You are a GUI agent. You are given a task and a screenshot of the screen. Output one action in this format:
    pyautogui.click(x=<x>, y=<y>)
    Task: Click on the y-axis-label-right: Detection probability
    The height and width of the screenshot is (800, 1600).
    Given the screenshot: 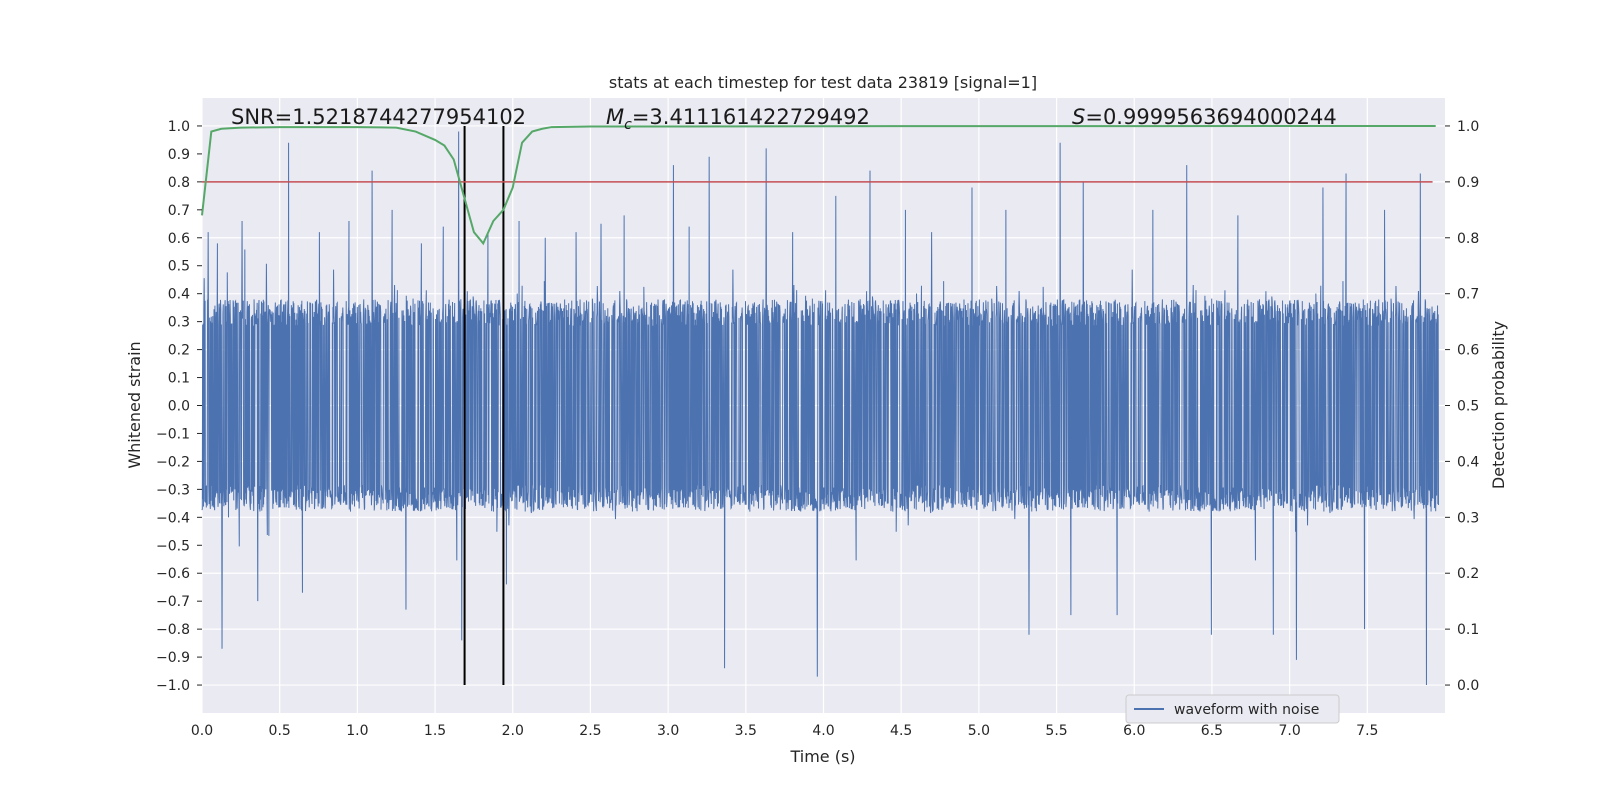 What is the action you would take?
    pyautogui.click(x=1498, y=405)
    